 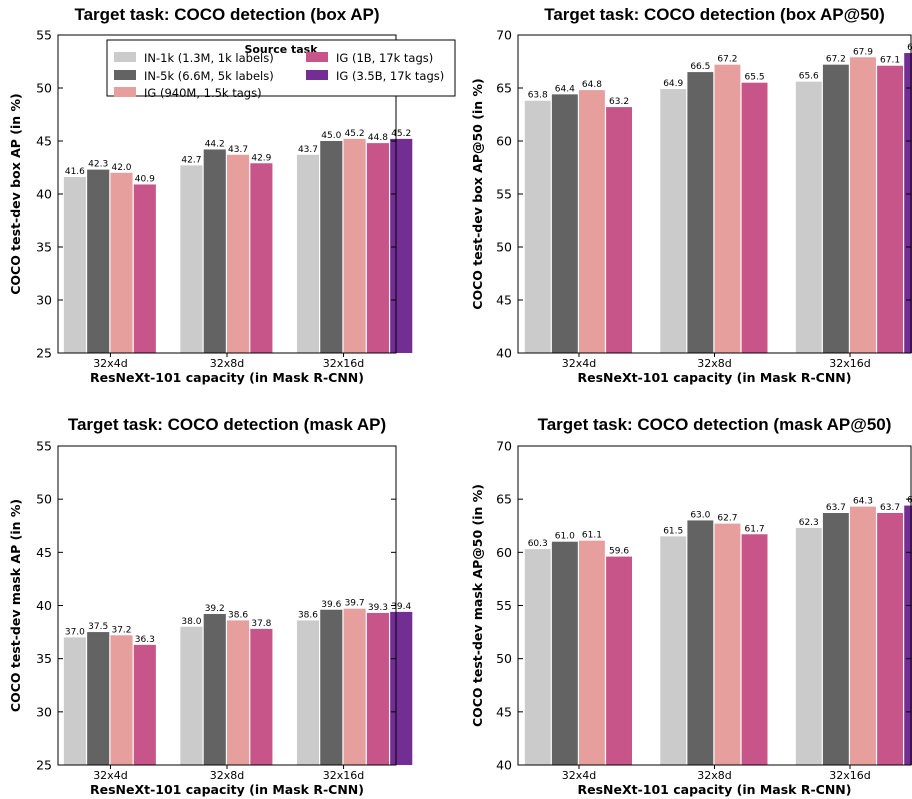 I want to click on legend-label: IN-1k (1.3M, 1k labels), so click(x=209, y=58).